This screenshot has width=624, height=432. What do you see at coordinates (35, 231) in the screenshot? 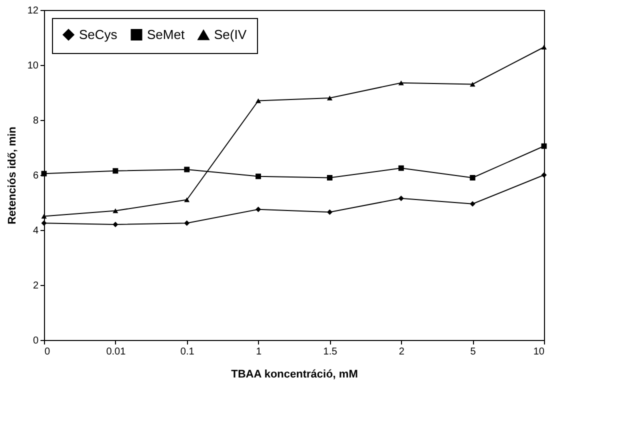
I see `y-tick-label: 4` at bounding box center [35, 231].